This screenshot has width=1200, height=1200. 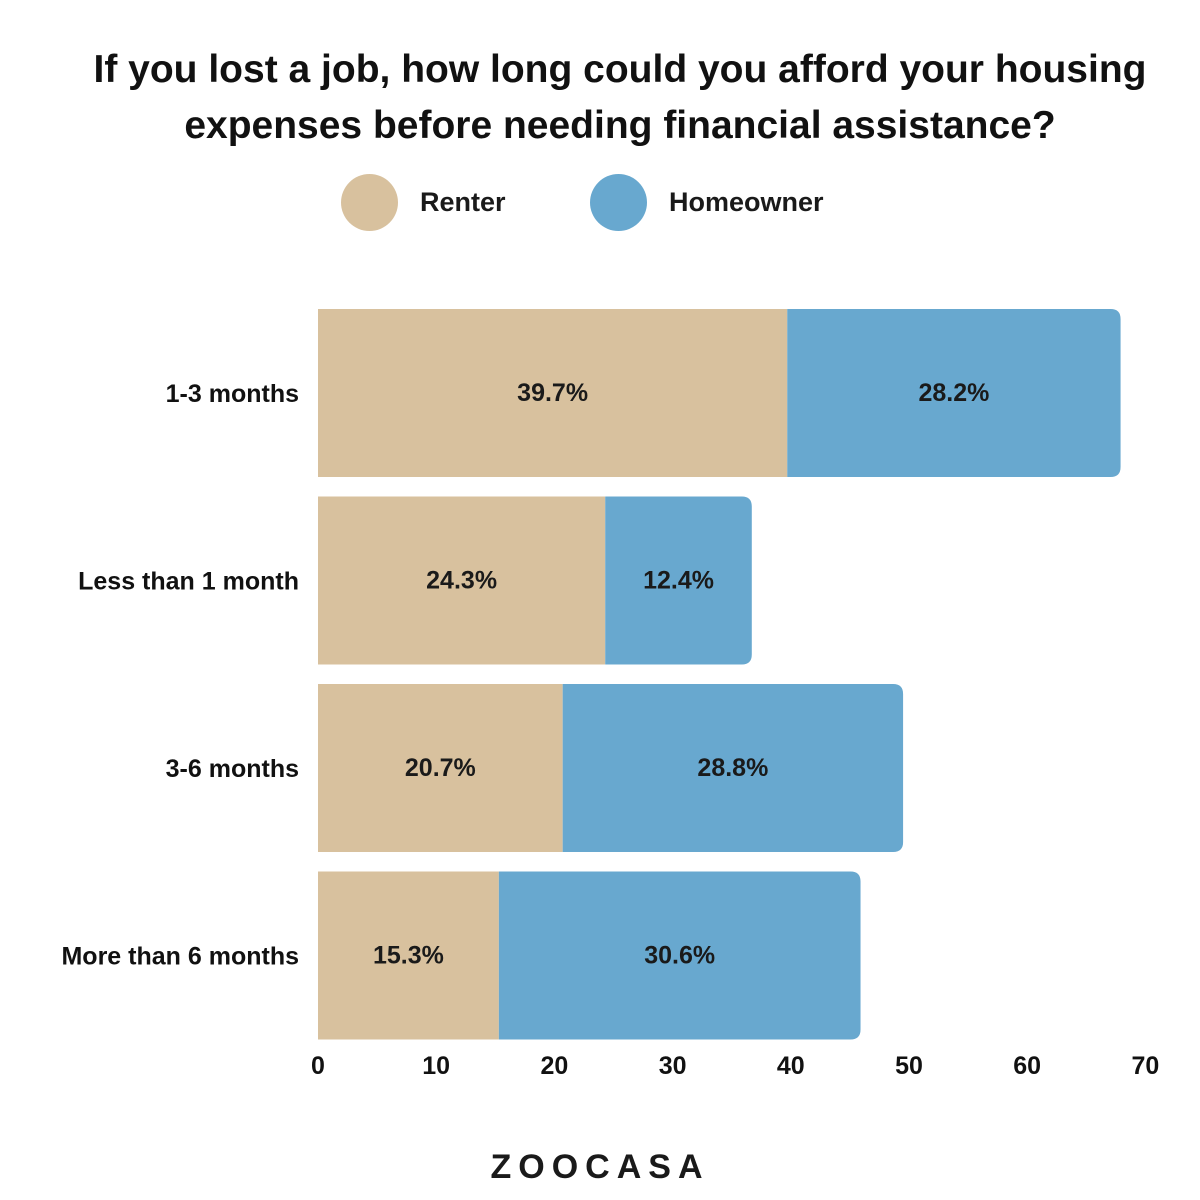 I want to click on x-tick-label: 0, so click(x=318, y=1066).